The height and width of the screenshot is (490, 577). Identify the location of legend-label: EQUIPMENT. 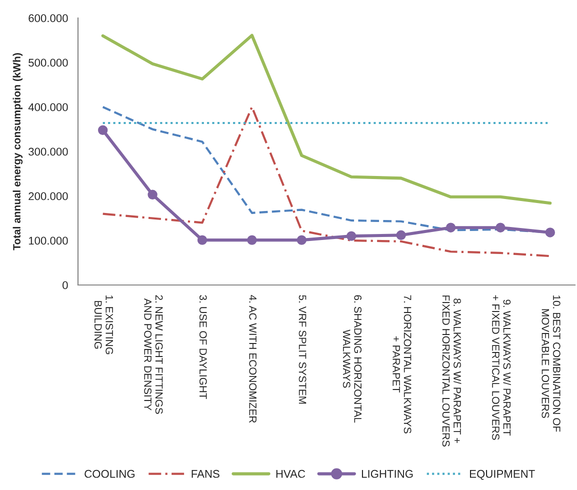
(502, 475).